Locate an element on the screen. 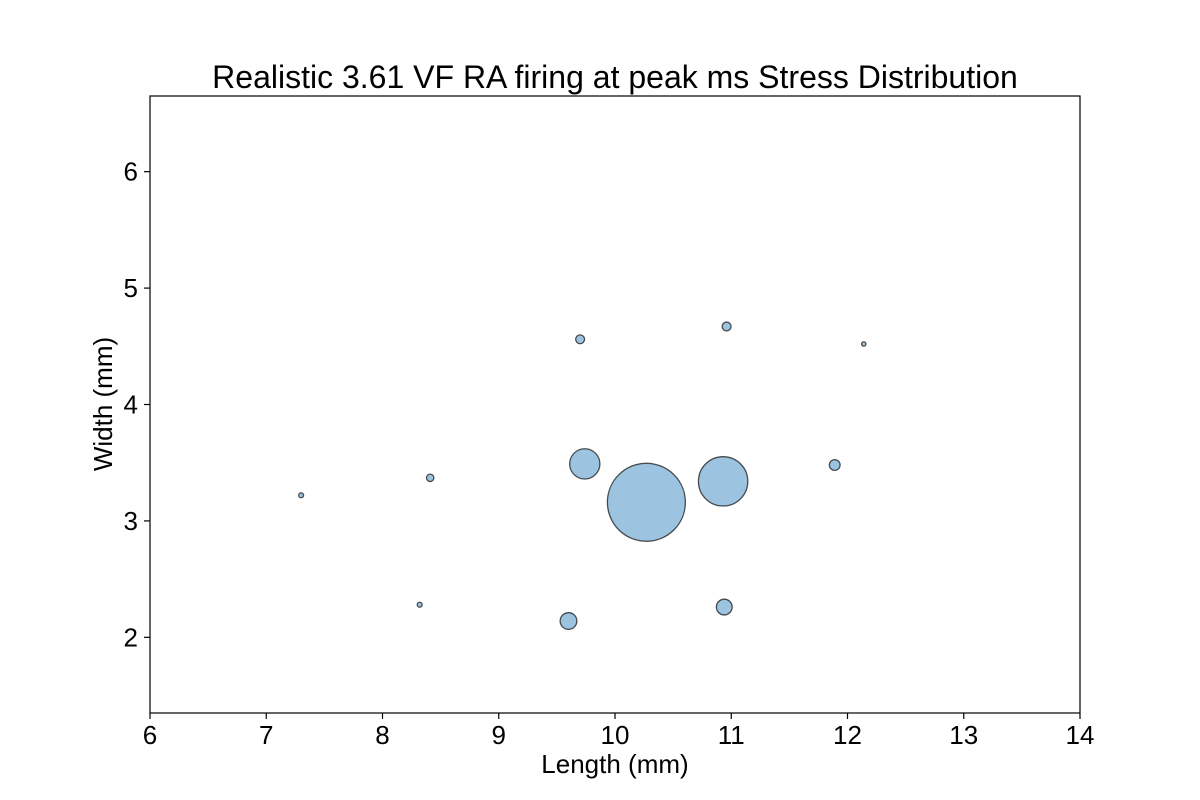 The image size is (1200, 800). y-axis-label: Width (mm) is located at coordinates (103, 404).